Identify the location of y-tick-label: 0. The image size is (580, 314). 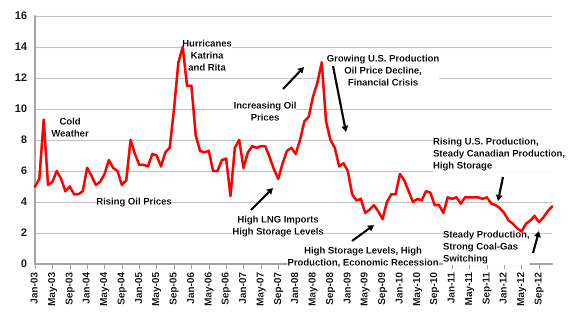
(23, 264).